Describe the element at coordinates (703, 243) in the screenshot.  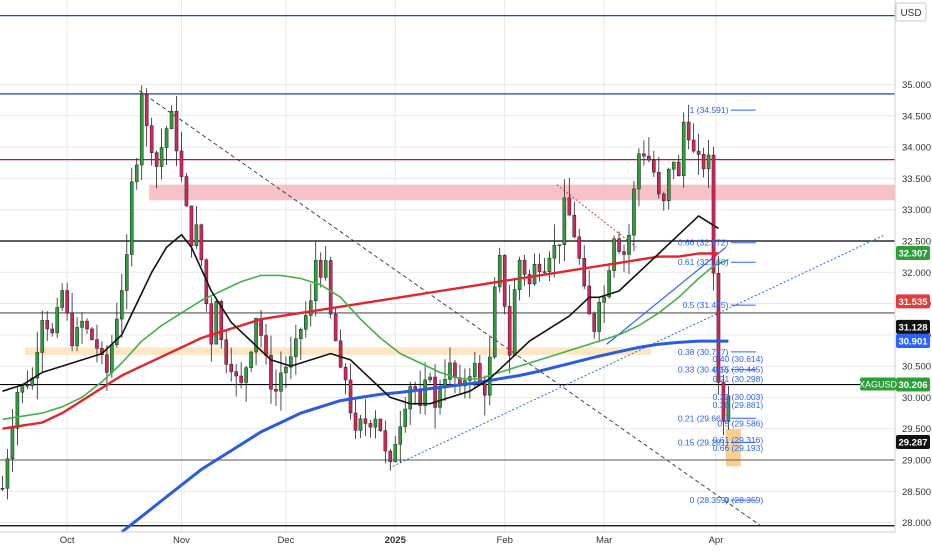
I see `fib-label: 0.66 (32.472)` at that location.